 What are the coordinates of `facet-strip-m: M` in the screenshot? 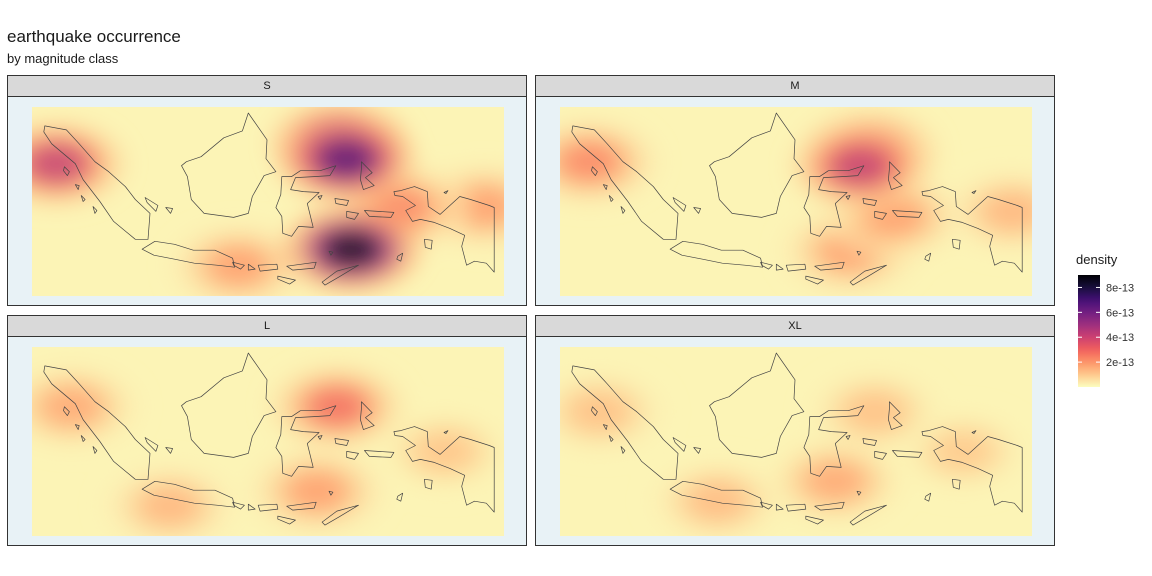 It's located at (795, 86).